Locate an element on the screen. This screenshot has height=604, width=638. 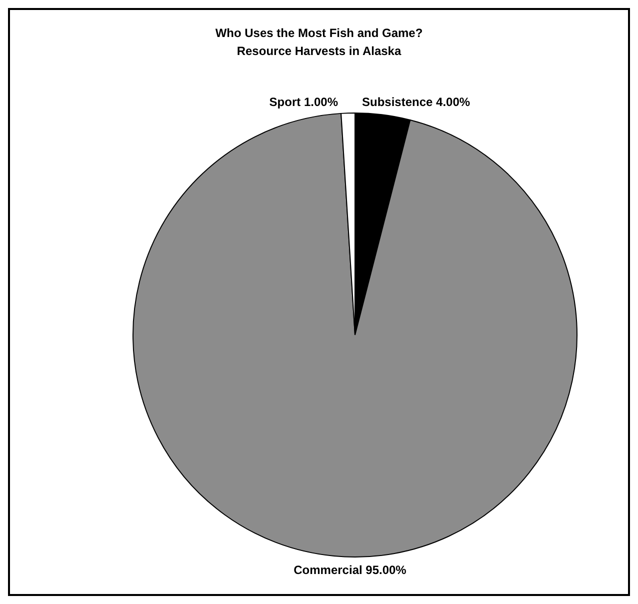
chart-subtitle: Resource Harvests in Alaska is located at coordinates (319, 51).